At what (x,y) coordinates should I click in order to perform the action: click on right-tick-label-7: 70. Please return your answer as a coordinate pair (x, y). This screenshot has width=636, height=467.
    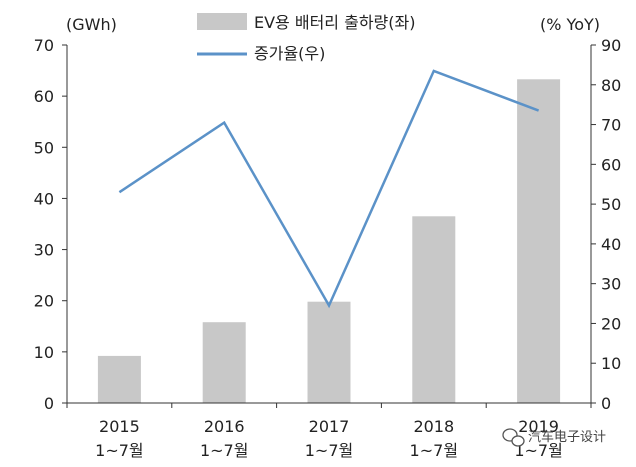
    Looking at the image, I should click on (611, 125).